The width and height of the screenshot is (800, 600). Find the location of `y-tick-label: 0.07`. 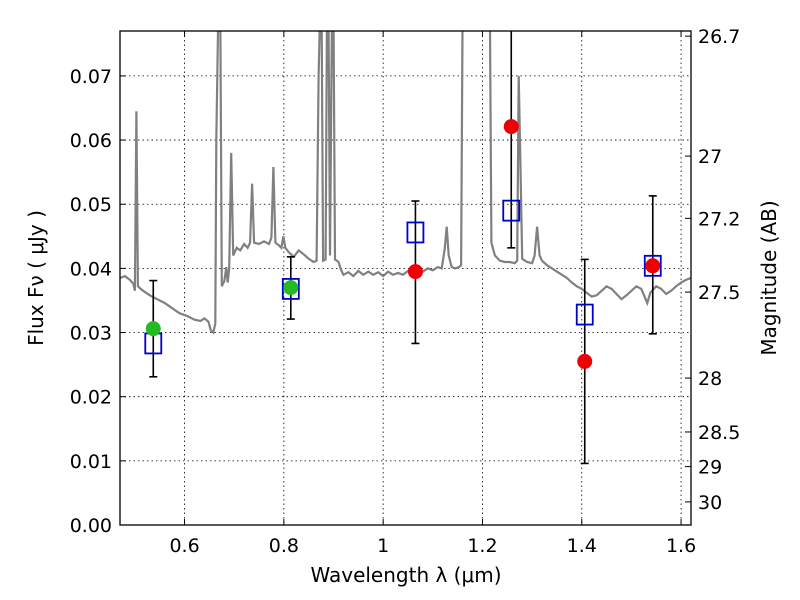

y-tick-label: 0.07 is located at coordinates (91, 77).